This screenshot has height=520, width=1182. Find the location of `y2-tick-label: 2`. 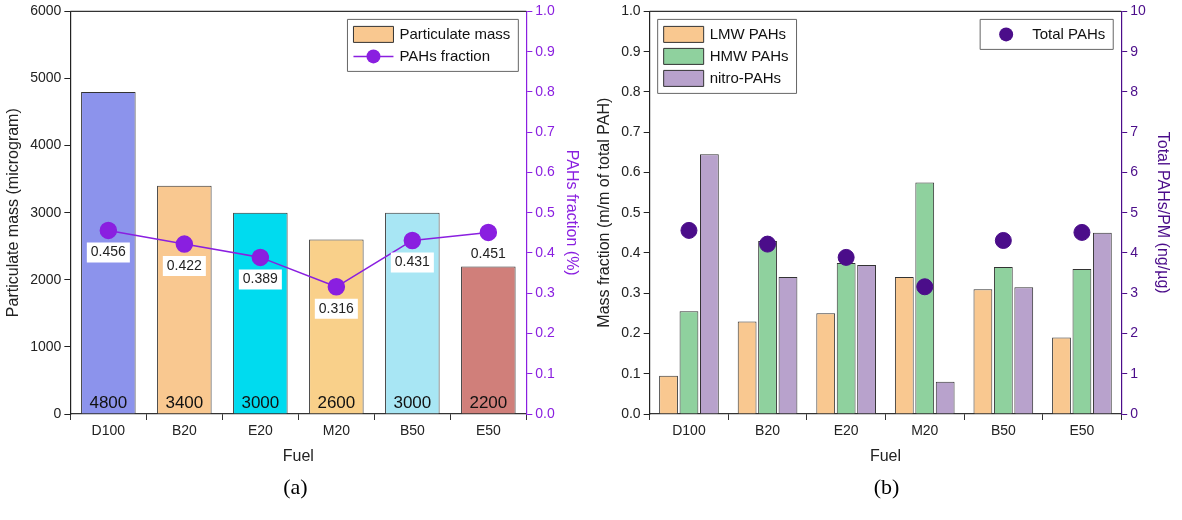

y2-tick-label: 2 is located at coordinates (1134, 332).